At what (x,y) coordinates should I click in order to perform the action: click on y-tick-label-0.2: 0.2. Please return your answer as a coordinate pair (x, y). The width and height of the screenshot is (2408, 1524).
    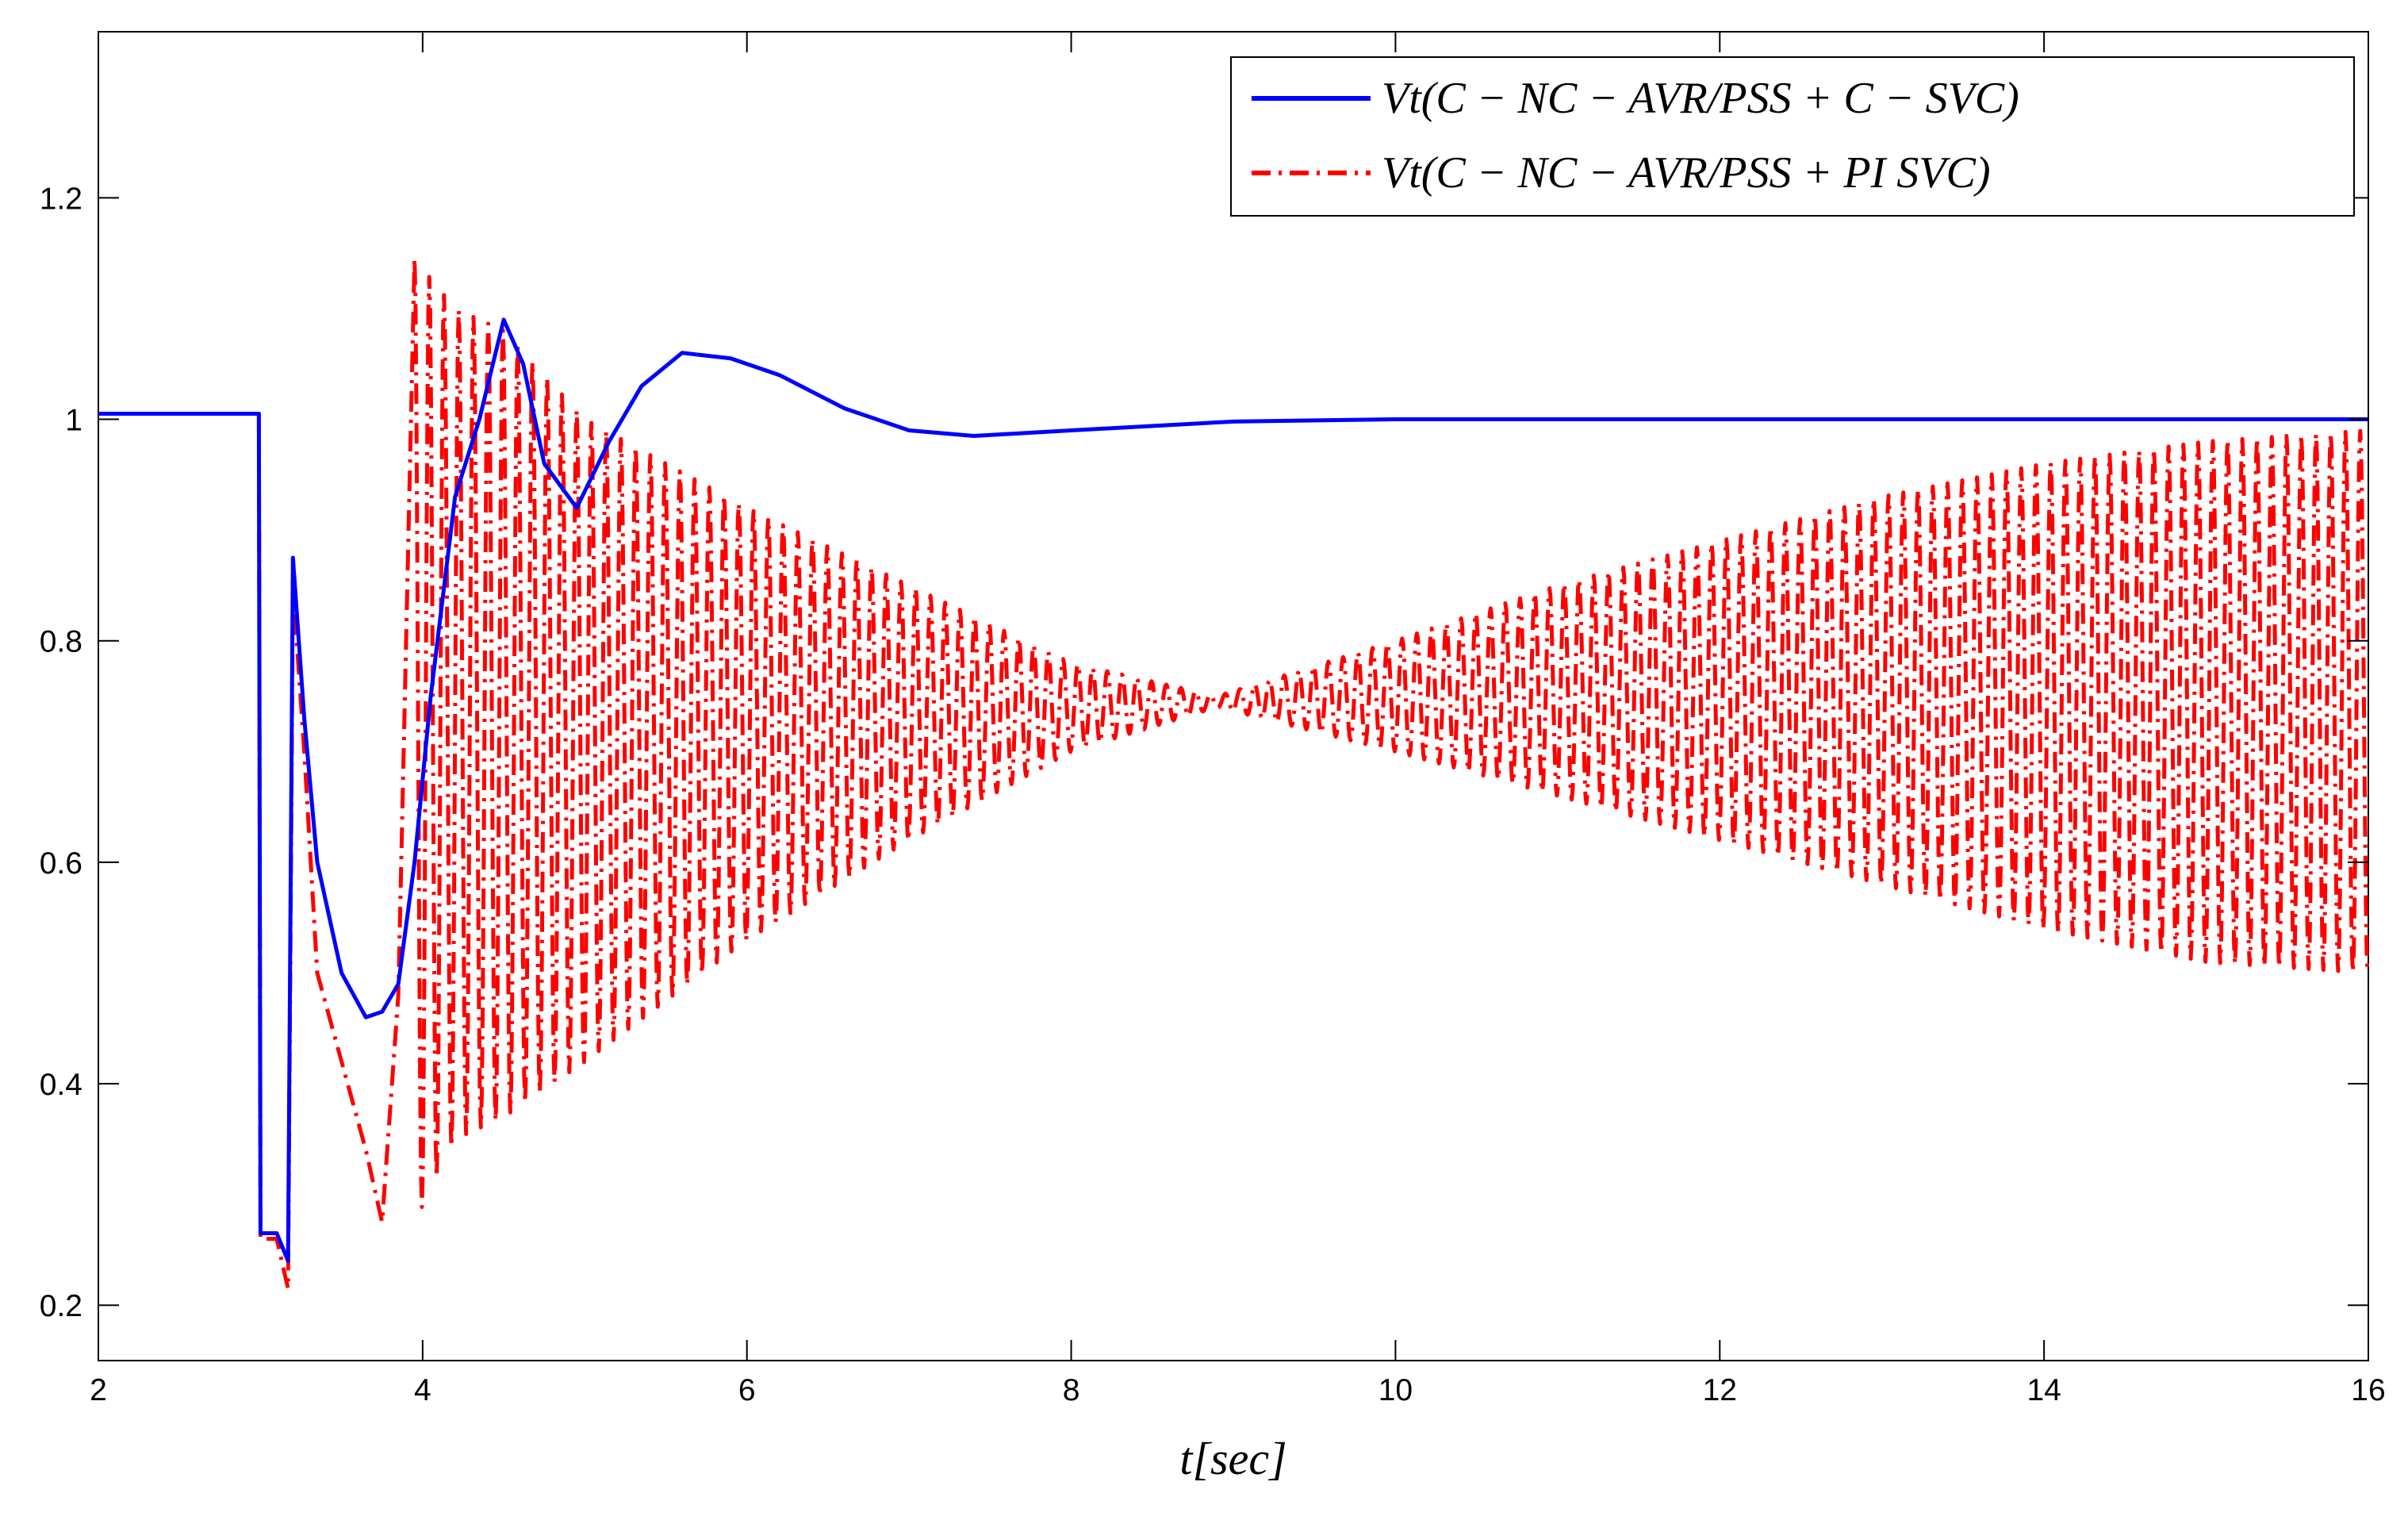
    Looking at the image, I should click on (61, 1306).